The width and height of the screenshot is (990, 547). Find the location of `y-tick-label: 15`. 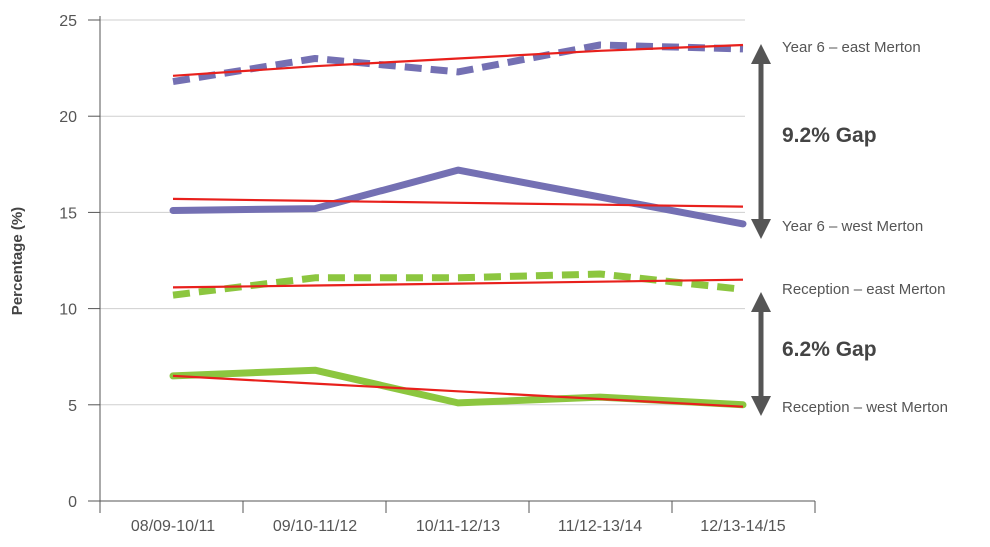

y-tick-label: 15 is located at coordinates (68, 213).